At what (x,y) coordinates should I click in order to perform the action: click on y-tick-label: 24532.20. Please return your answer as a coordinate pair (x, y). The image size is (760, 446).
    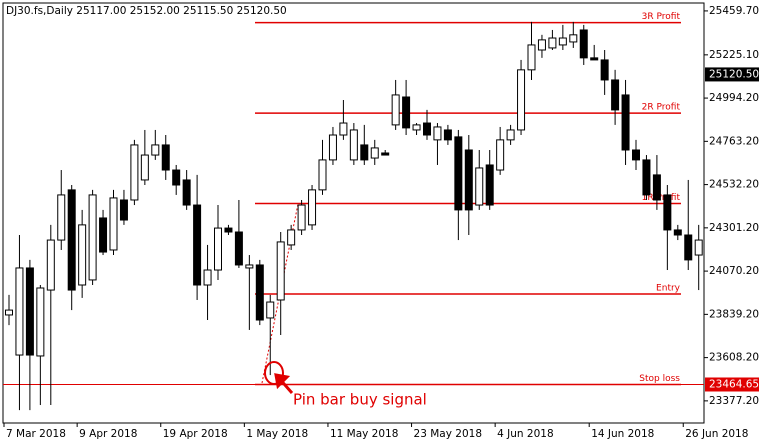
    Looking at the image, I should click on (734, 185).